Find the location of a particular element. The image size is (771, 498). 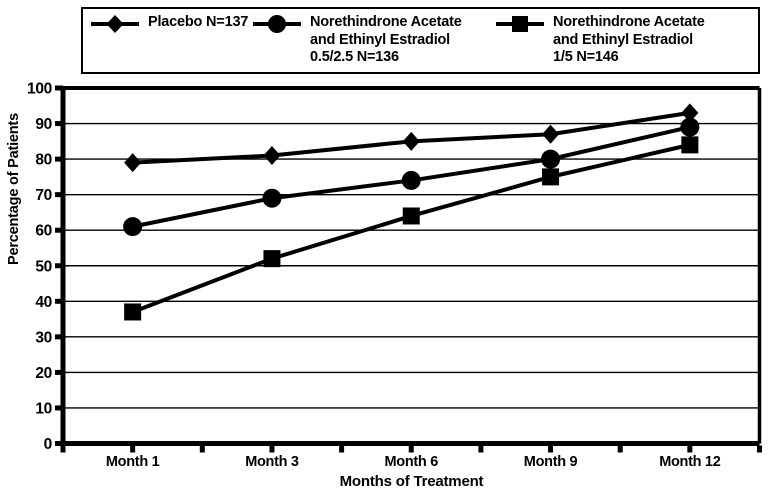

legend-text-line: Placebo N=137 is located at coordinates (198, 22).